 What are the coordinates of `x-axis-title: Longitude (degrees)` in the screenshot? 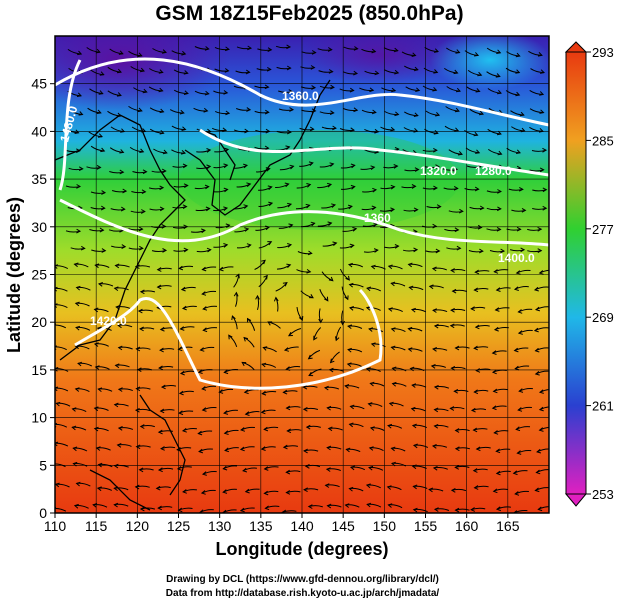 It's located at (301, 549).